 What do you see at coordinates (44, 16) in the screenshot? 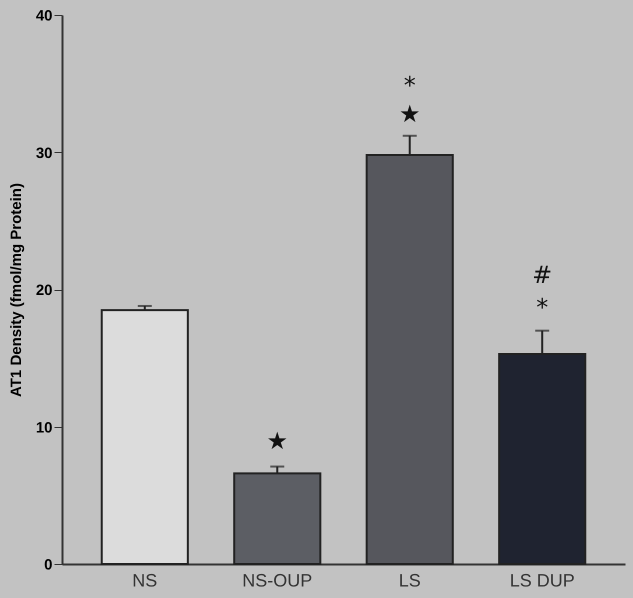
I see `y-tick-label: 40` at bounding box center [44, 16].